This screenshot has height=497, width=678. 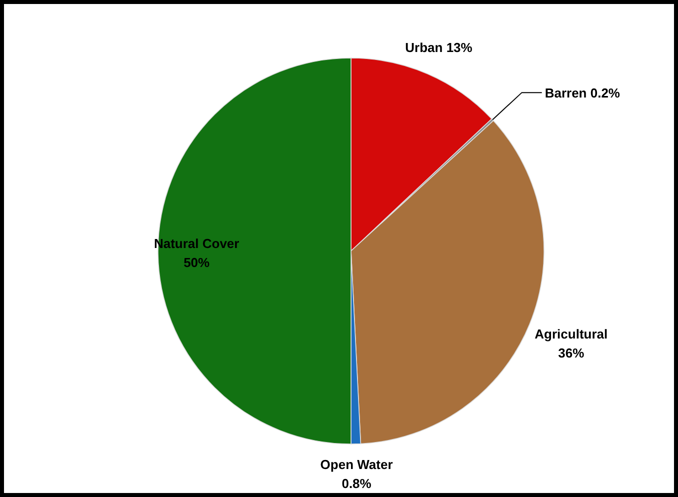 I want to click on data-label: 36%, so click(x=571, y=352).